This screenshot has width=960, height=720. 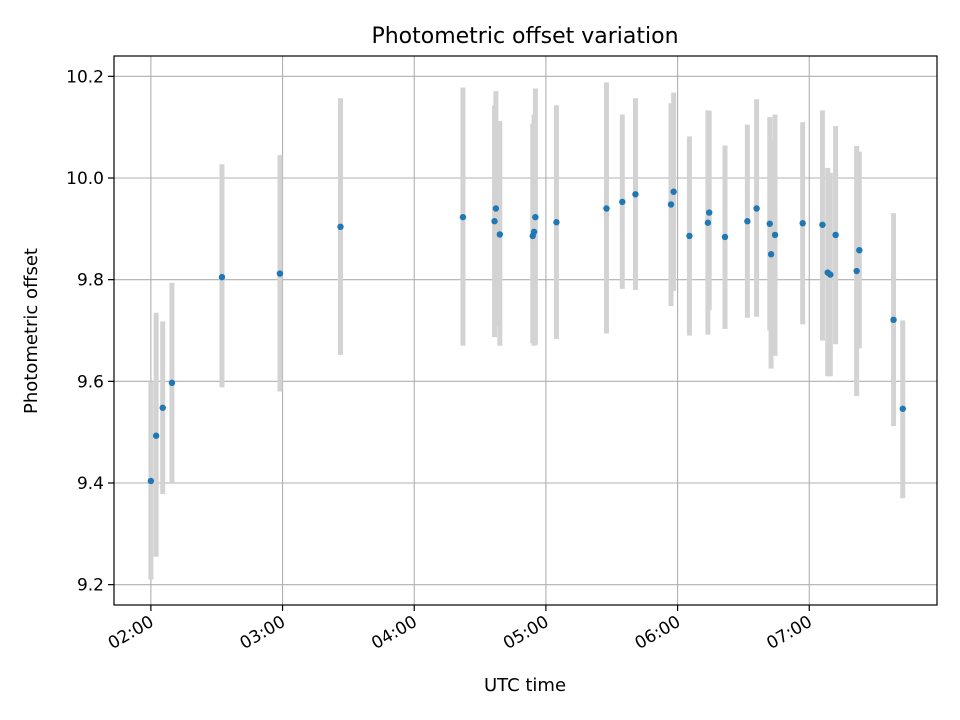 What do you see at coordinates (90, 382) in the screenshot?
I see `y-tick-label: 9.6` at bounding box center [90, 382].